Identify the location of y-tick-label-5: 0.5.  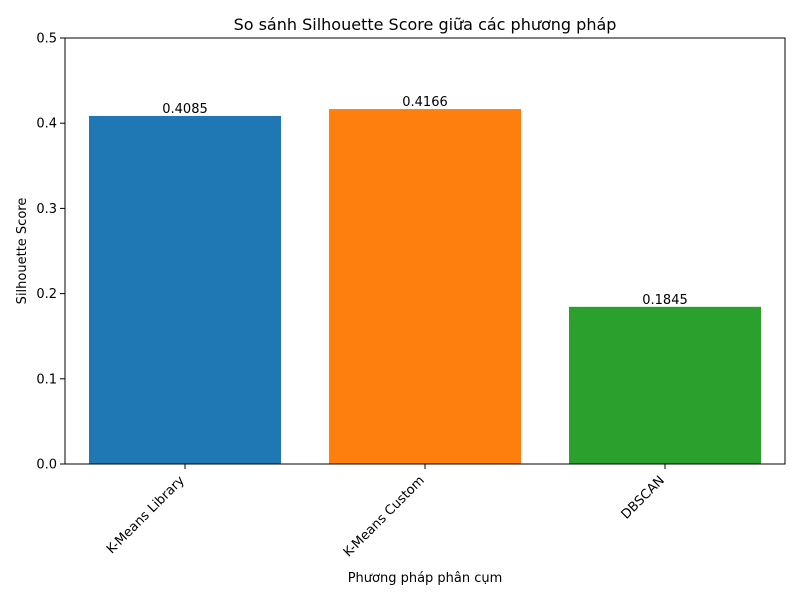
(46, 39).